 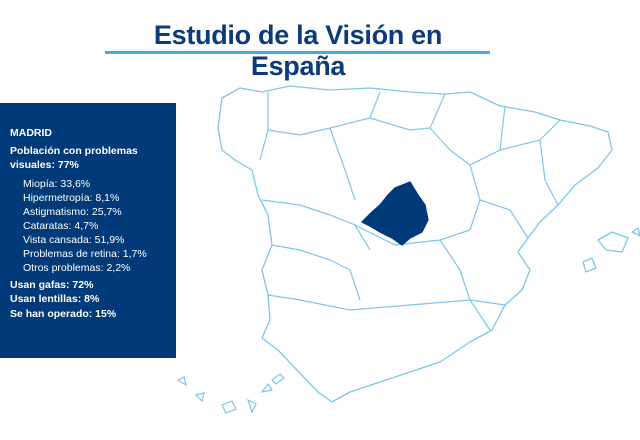 I want to click on problem-item: Problemas de retina: 1,7%, so click(x=85, y=253).